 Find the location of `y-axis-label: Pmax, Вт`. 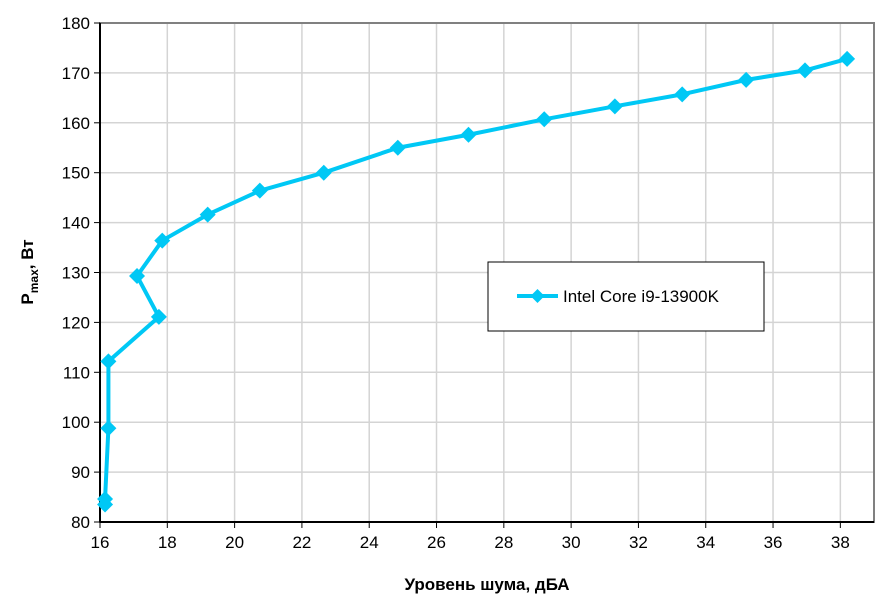

y-axis-label: Pmax, Вт is located at coordinates (29, 271).